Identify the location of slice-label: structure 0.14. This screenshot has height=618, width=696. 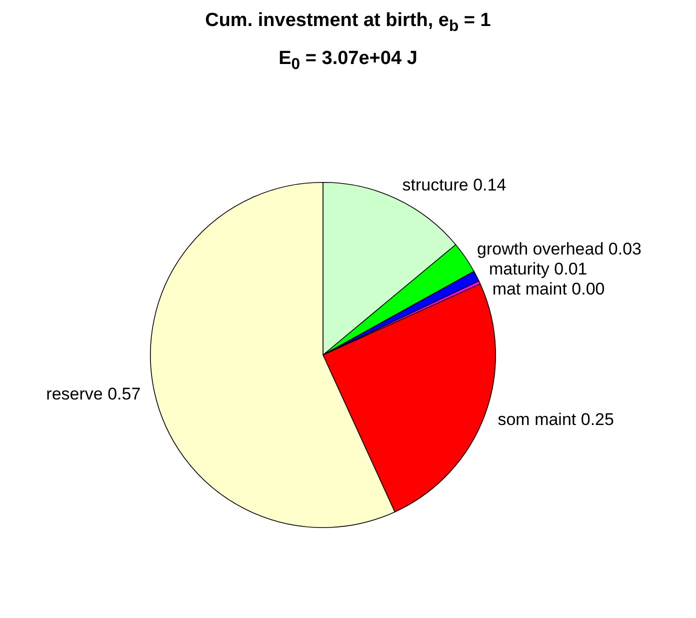
(454, 185).